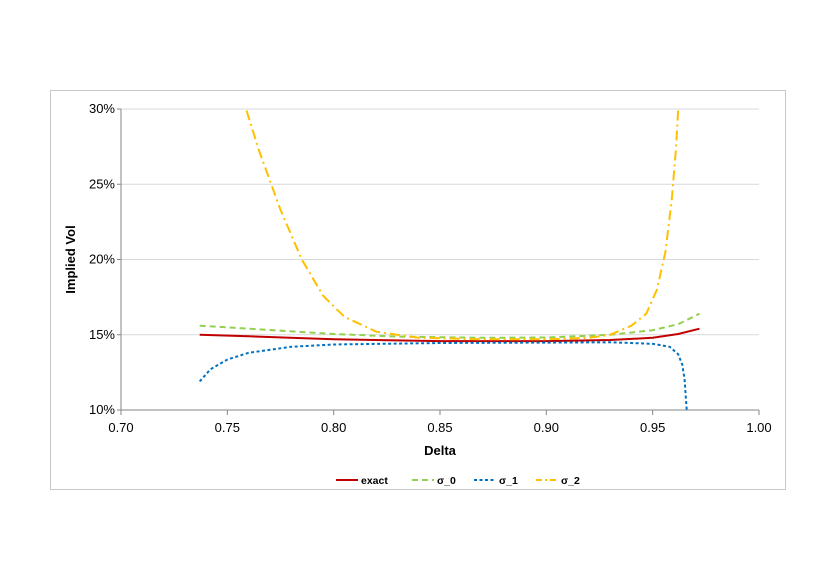 The image size is (830, 587). Describe the element at coordinates (508, 481) in the screenshot. I see `legend-label: σ_1` at that location.